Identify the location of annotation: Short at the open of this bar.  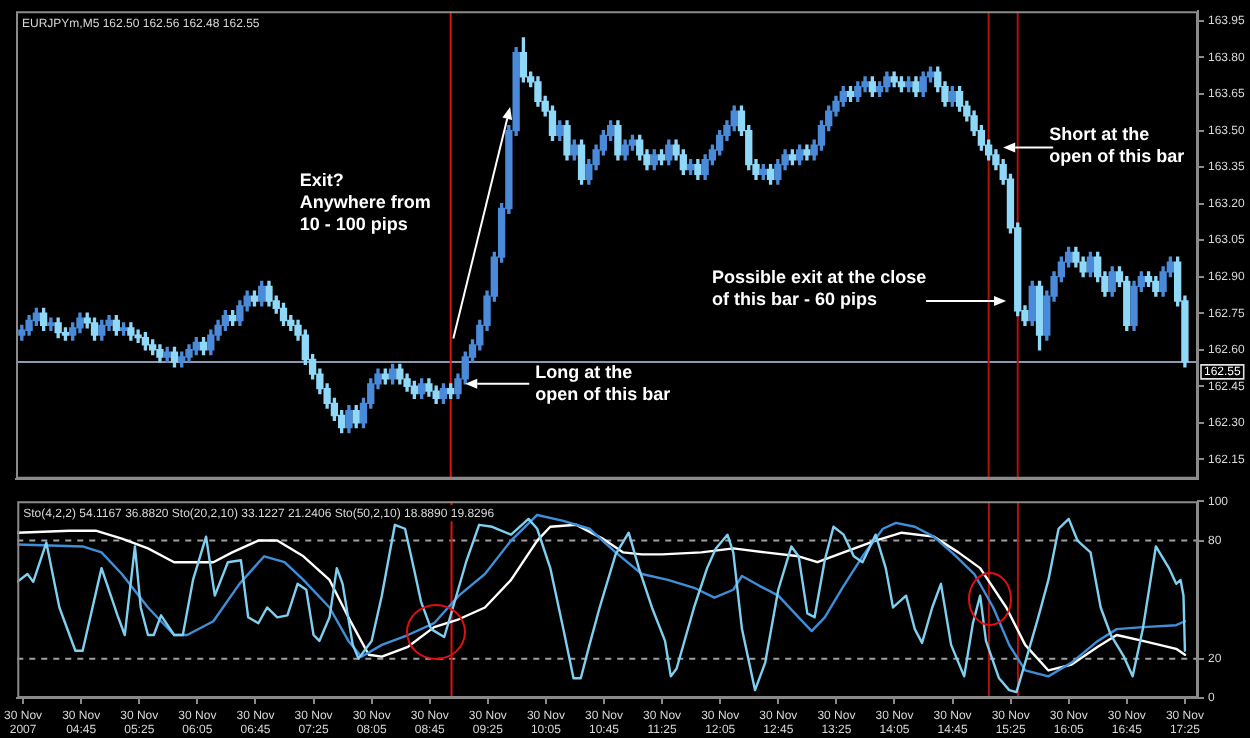
(1117, 144).